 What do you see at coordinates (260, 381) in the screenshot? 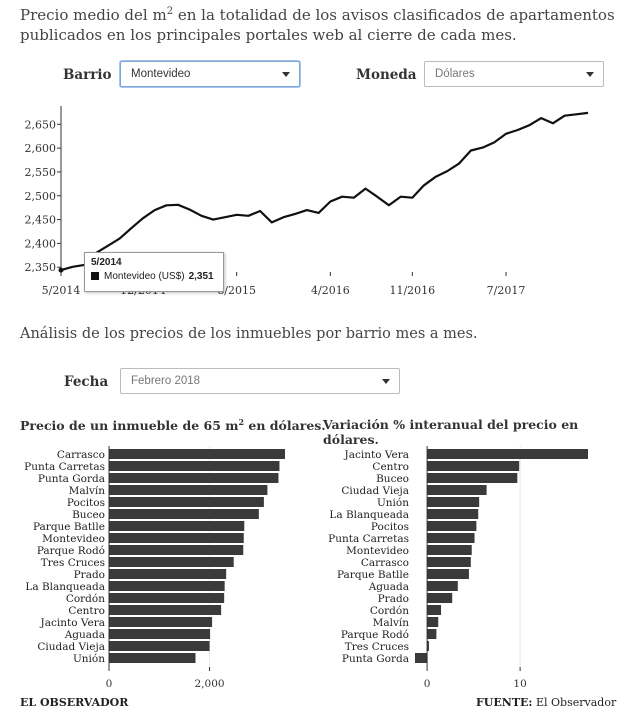
I see `fecha-select: Febrero 2018` at bounding box center [260, 381].